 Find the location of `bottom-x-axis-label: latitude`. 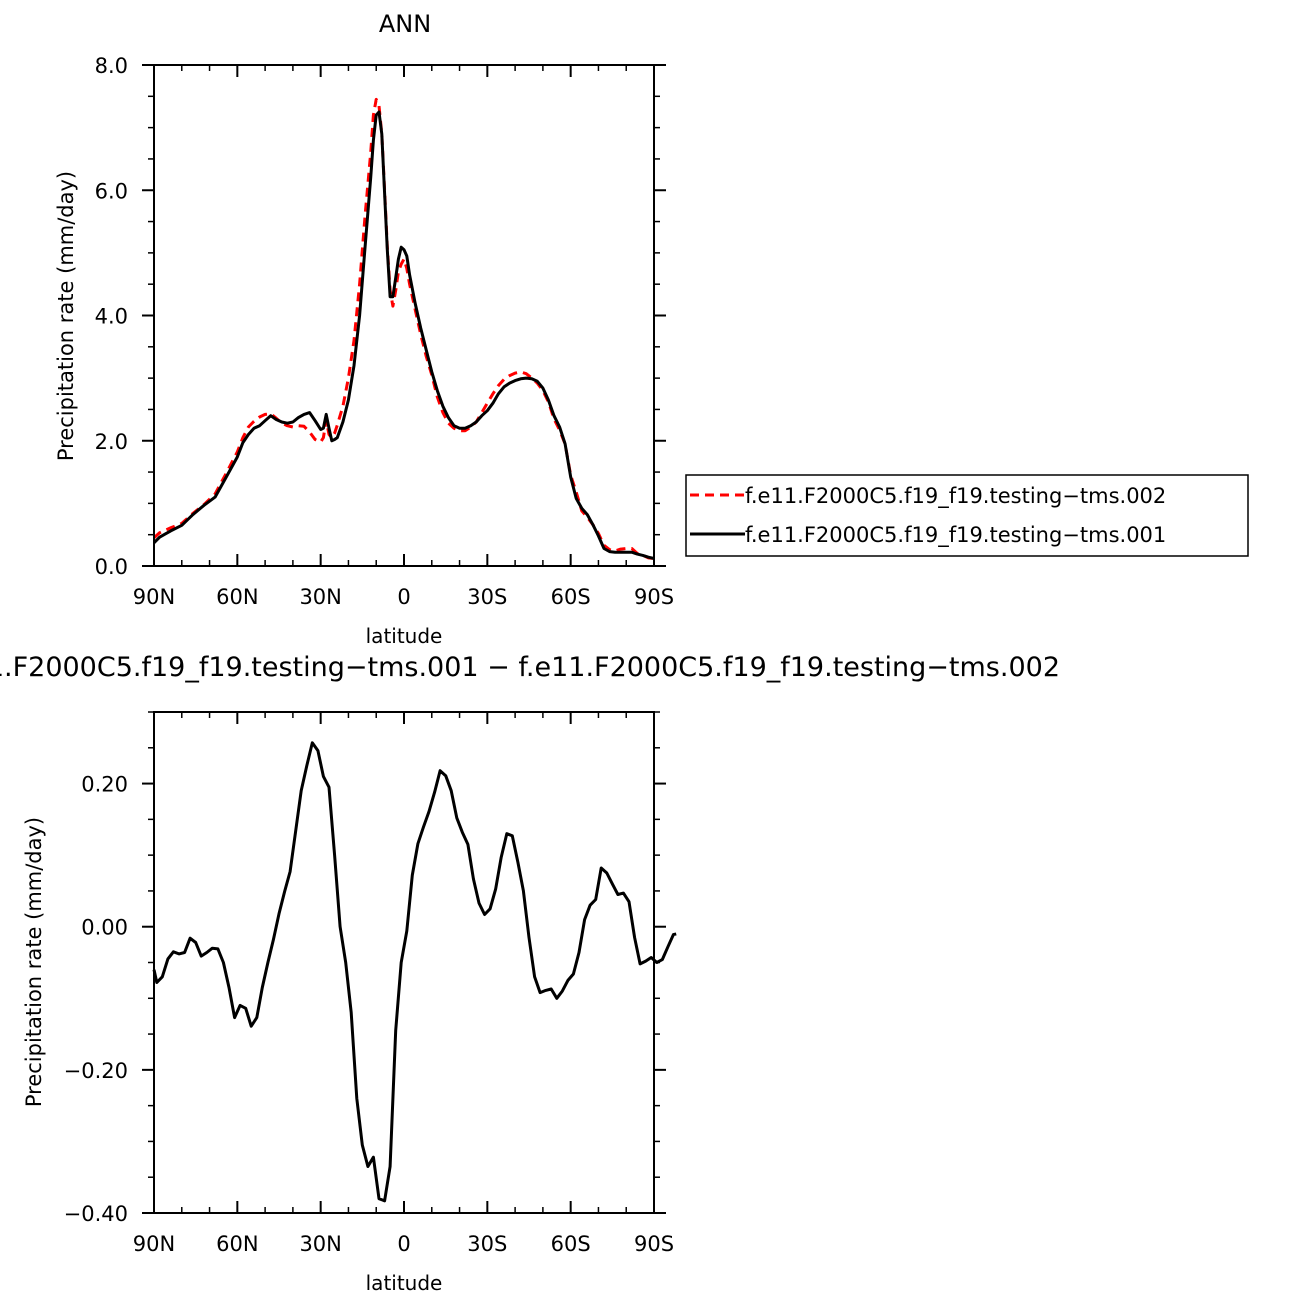

bottom-x-axis-label: latitude is located at coordinates (404, 1283).